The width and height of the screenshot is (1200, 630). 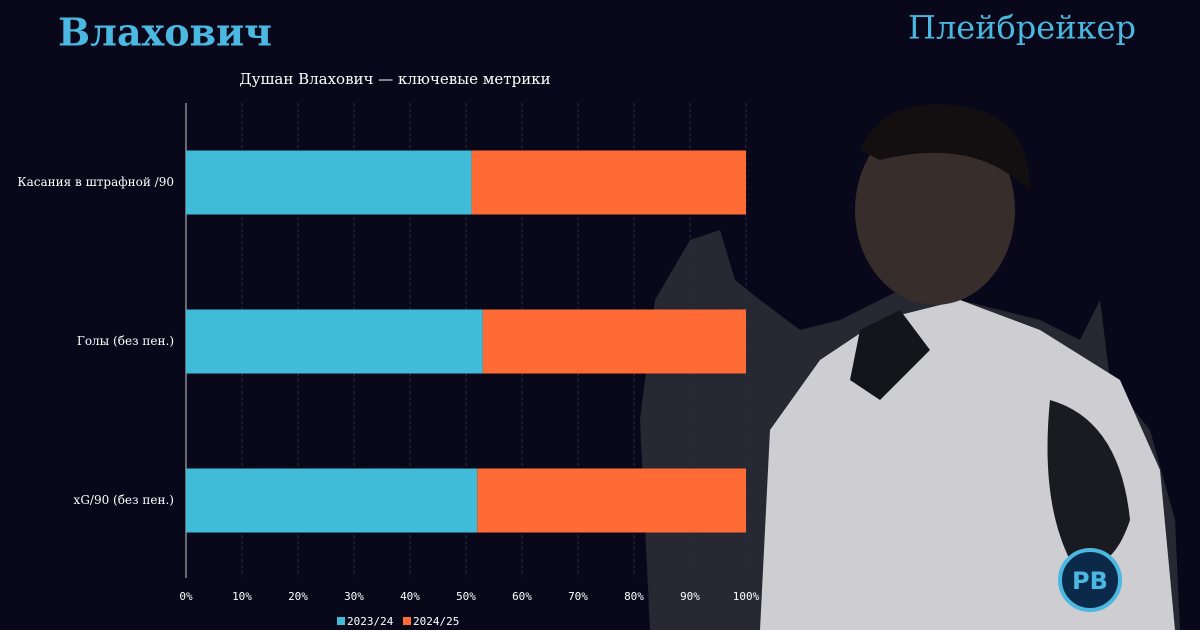 What do you see at coordinates (690, 596) in the screenshot?
I see `x-tick-label: 90%` at bounding box center [690, 596].